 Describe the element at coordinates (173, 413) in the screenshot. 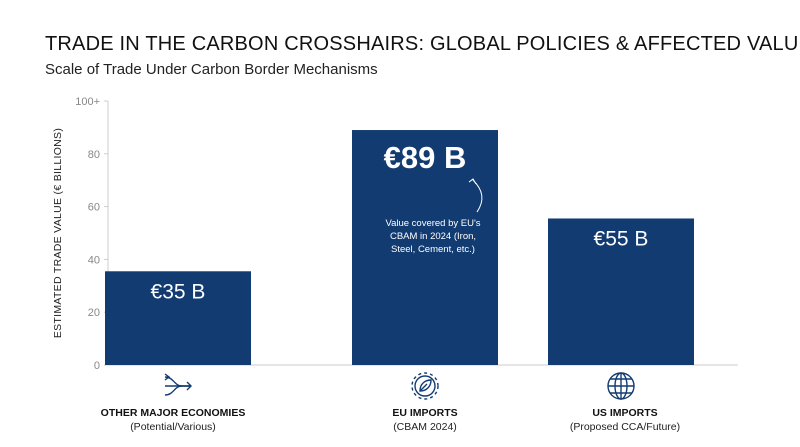

I see `x-category-name: OTHER MAJOR ECONOMIES` at that location.